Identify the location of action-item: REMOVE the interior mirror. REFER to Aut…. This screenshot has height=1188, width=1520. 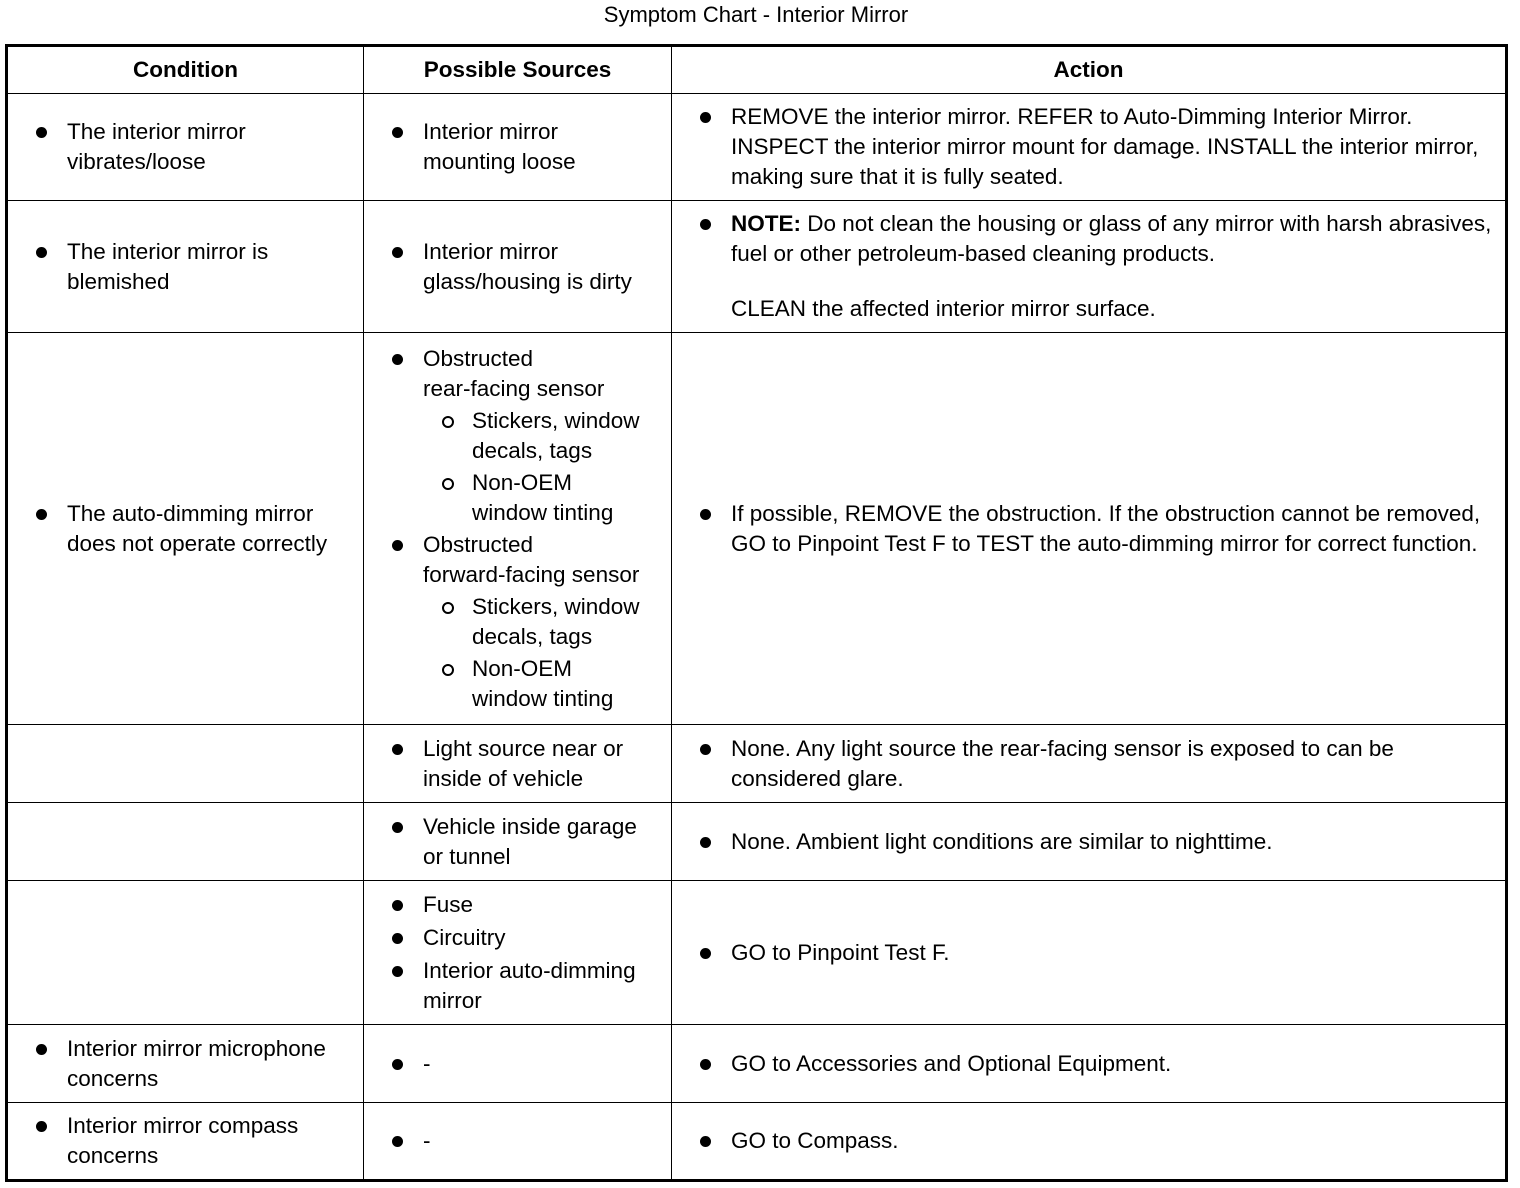
(1085, 147).